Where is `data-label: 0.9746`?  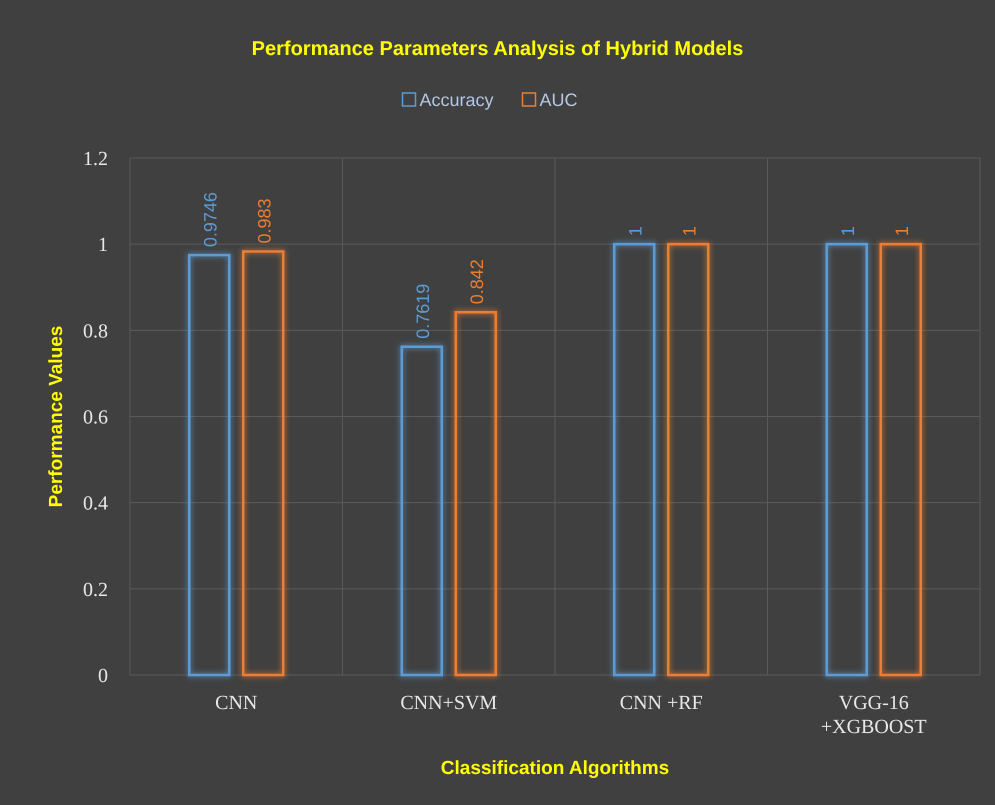
data-label: 0.9746 is located at coordinates (210, 220).